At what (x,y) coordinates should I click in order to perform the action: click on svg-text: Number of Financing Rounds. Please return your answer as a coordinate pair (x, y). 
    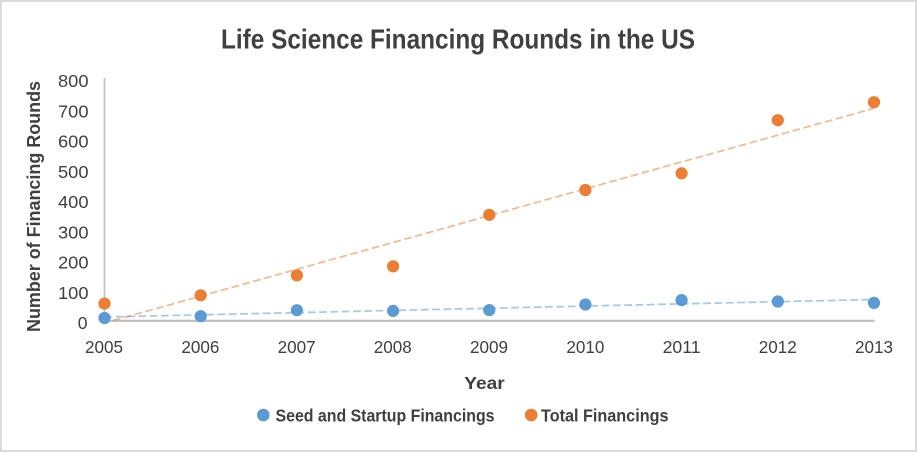
    Looking at the image, I should click on (33, 206).